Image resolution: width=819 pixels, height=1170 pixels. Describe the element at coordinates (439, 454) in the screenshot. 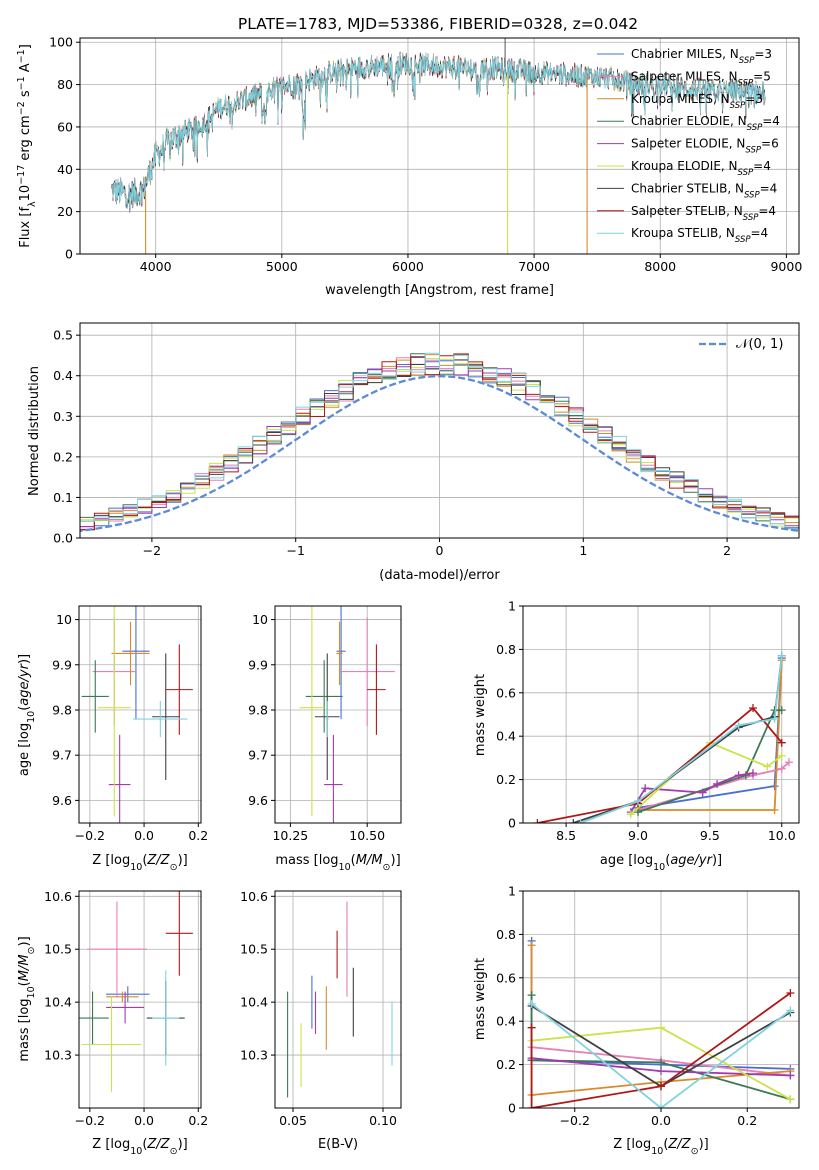

I see `normal-reference-curve` at that location.